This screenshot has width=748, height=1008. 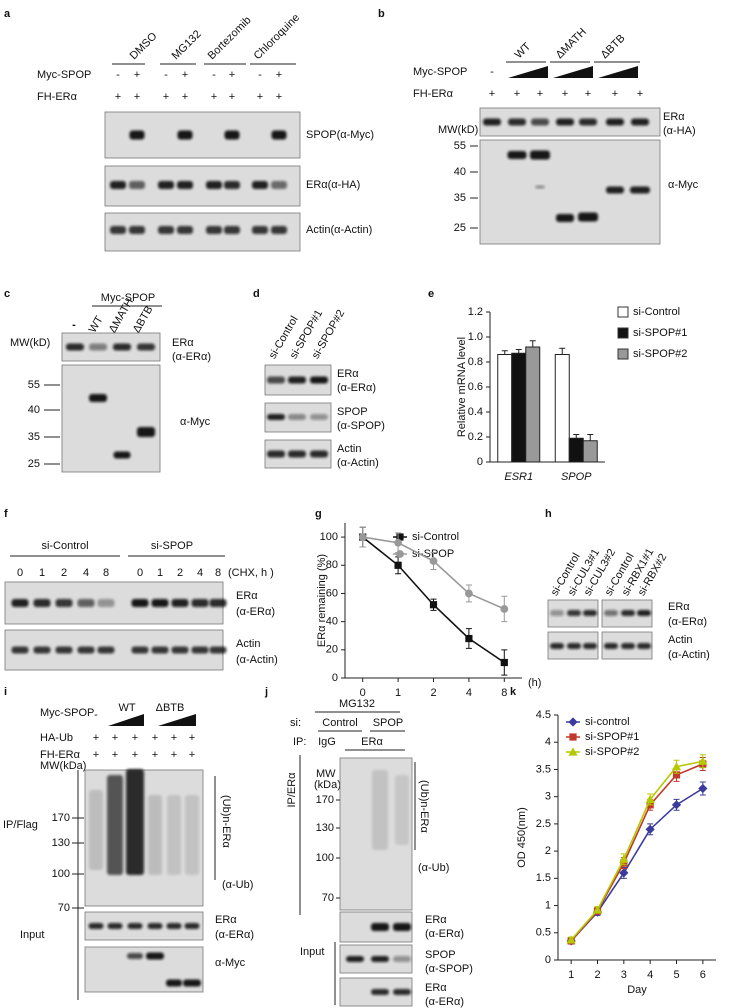 I want to click on series-line, so click(x=636, y=850).